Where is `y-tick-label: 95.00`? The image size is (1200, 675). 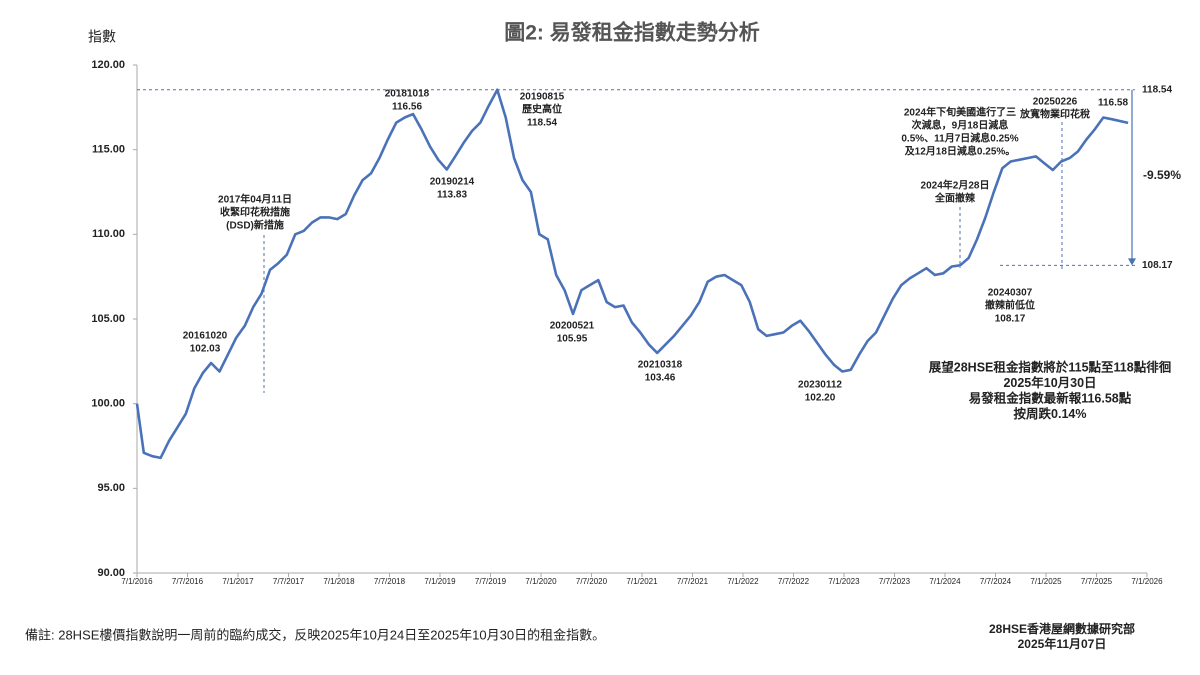 y-tick-label: 95.00 is located at coordinates (111, 488).